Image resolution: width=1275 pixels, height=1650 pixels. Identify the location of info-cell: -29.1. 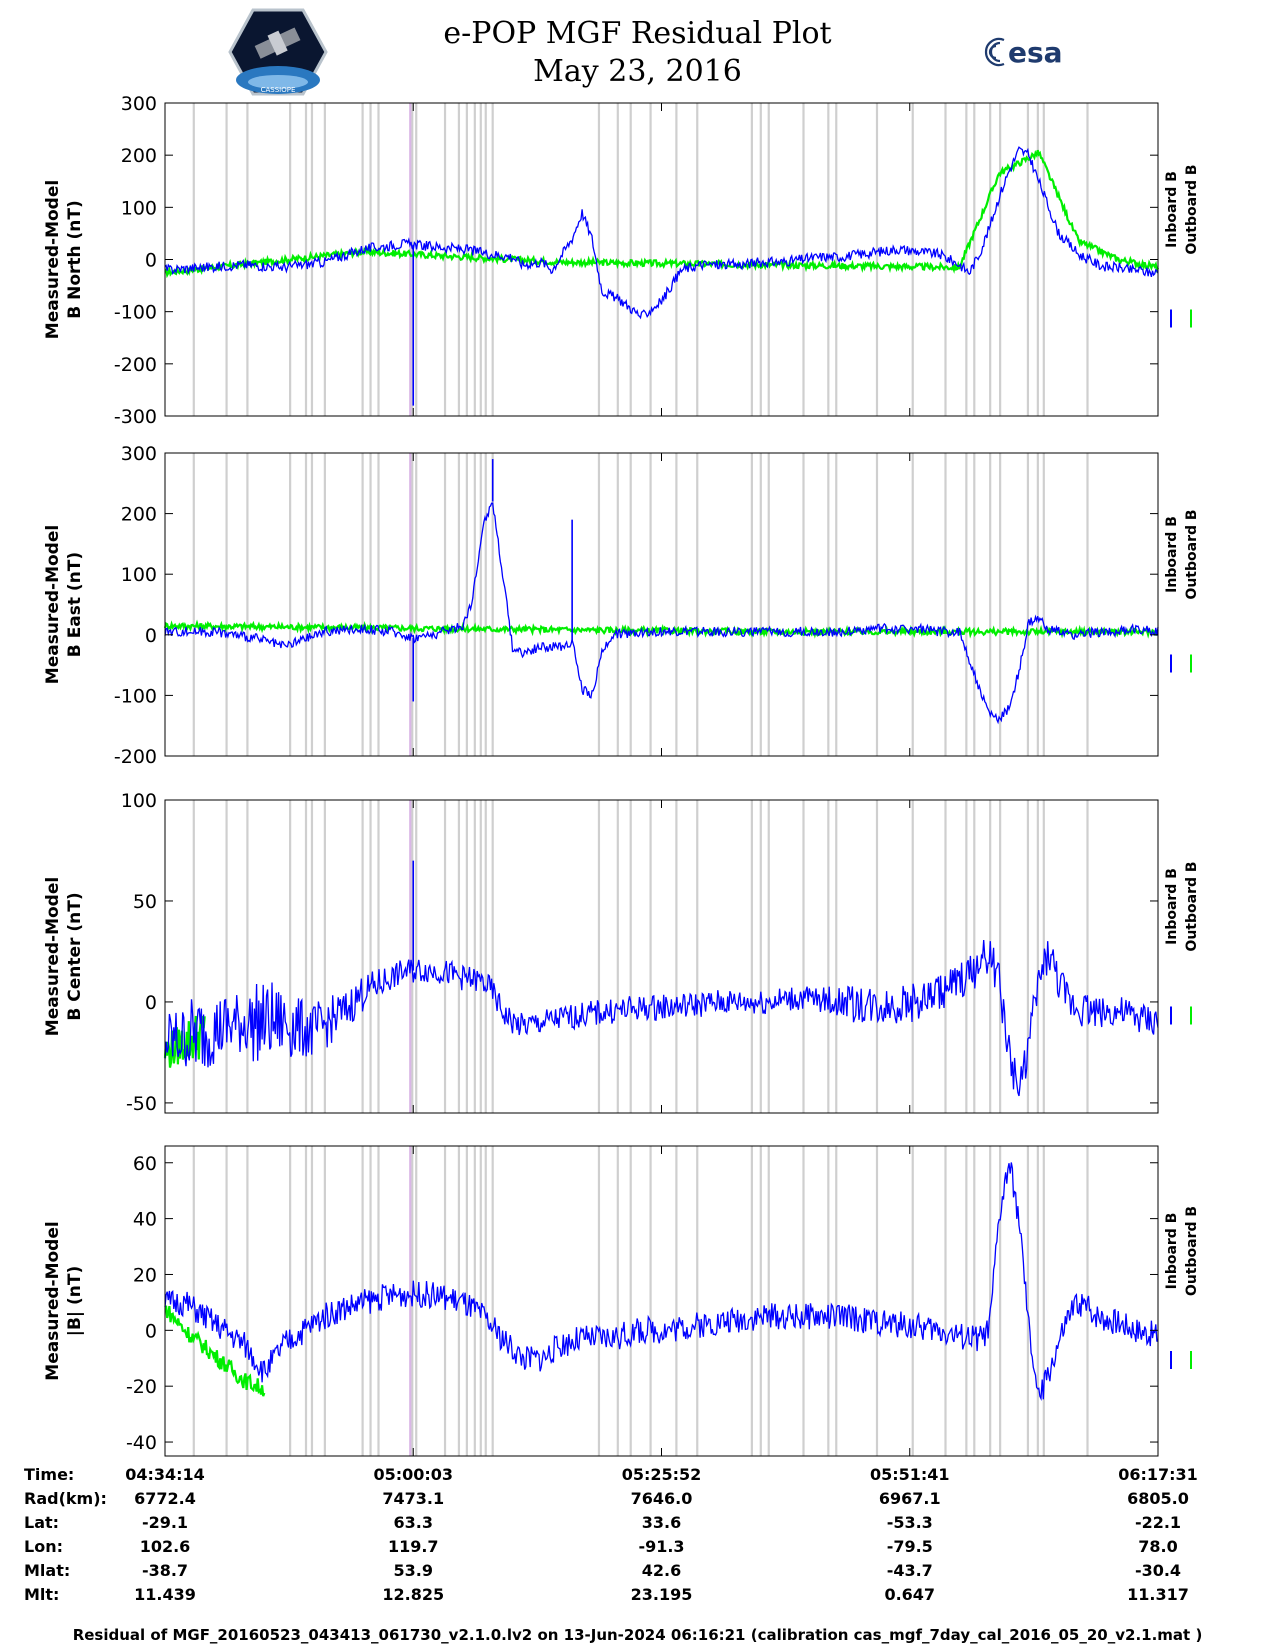
(165, 1522).